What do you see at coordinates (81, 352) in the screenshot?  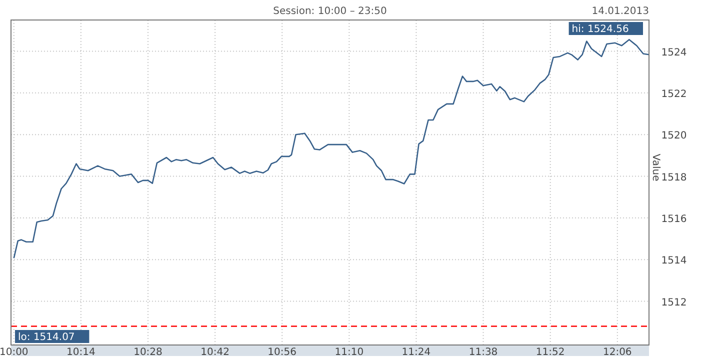 I see `x-tick-label: 10:14` at bounding box center [81, 352].